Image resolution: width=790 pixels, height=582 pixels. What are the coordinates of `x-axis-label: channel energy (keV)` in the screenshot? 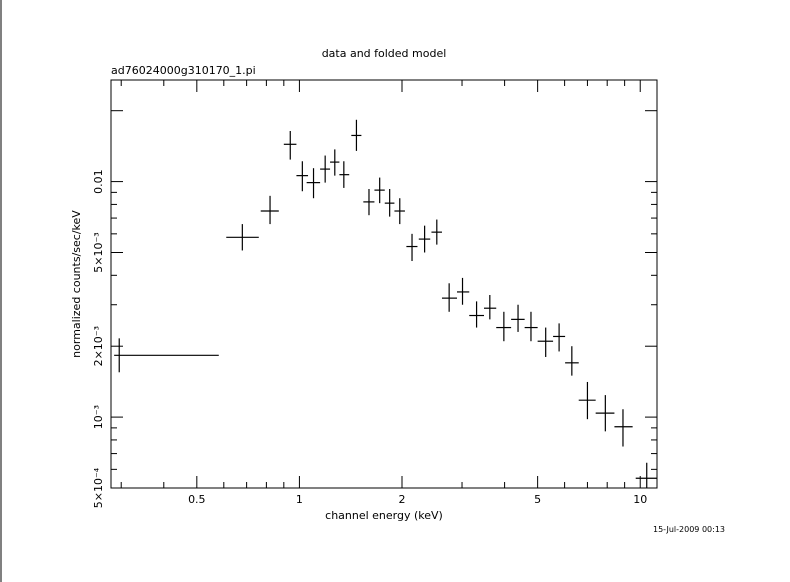 It's located at (384, 515).